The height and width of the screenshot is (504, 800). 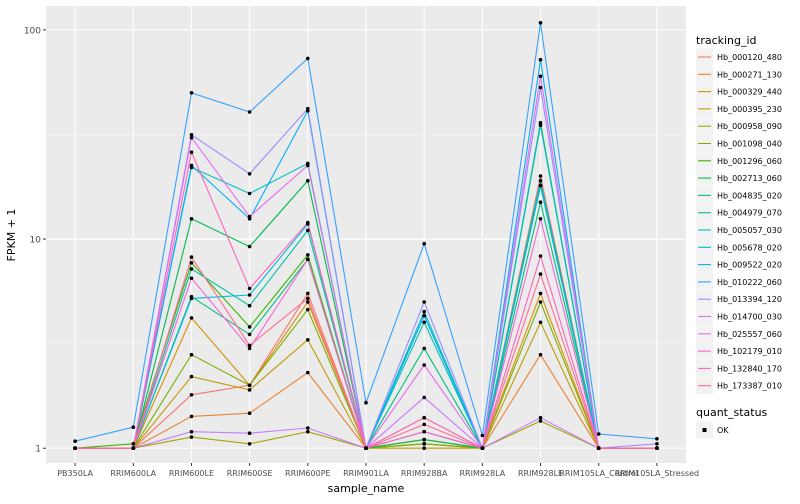 I want to click on x-tick-label: PB350LA, so click(x=75, y=473).